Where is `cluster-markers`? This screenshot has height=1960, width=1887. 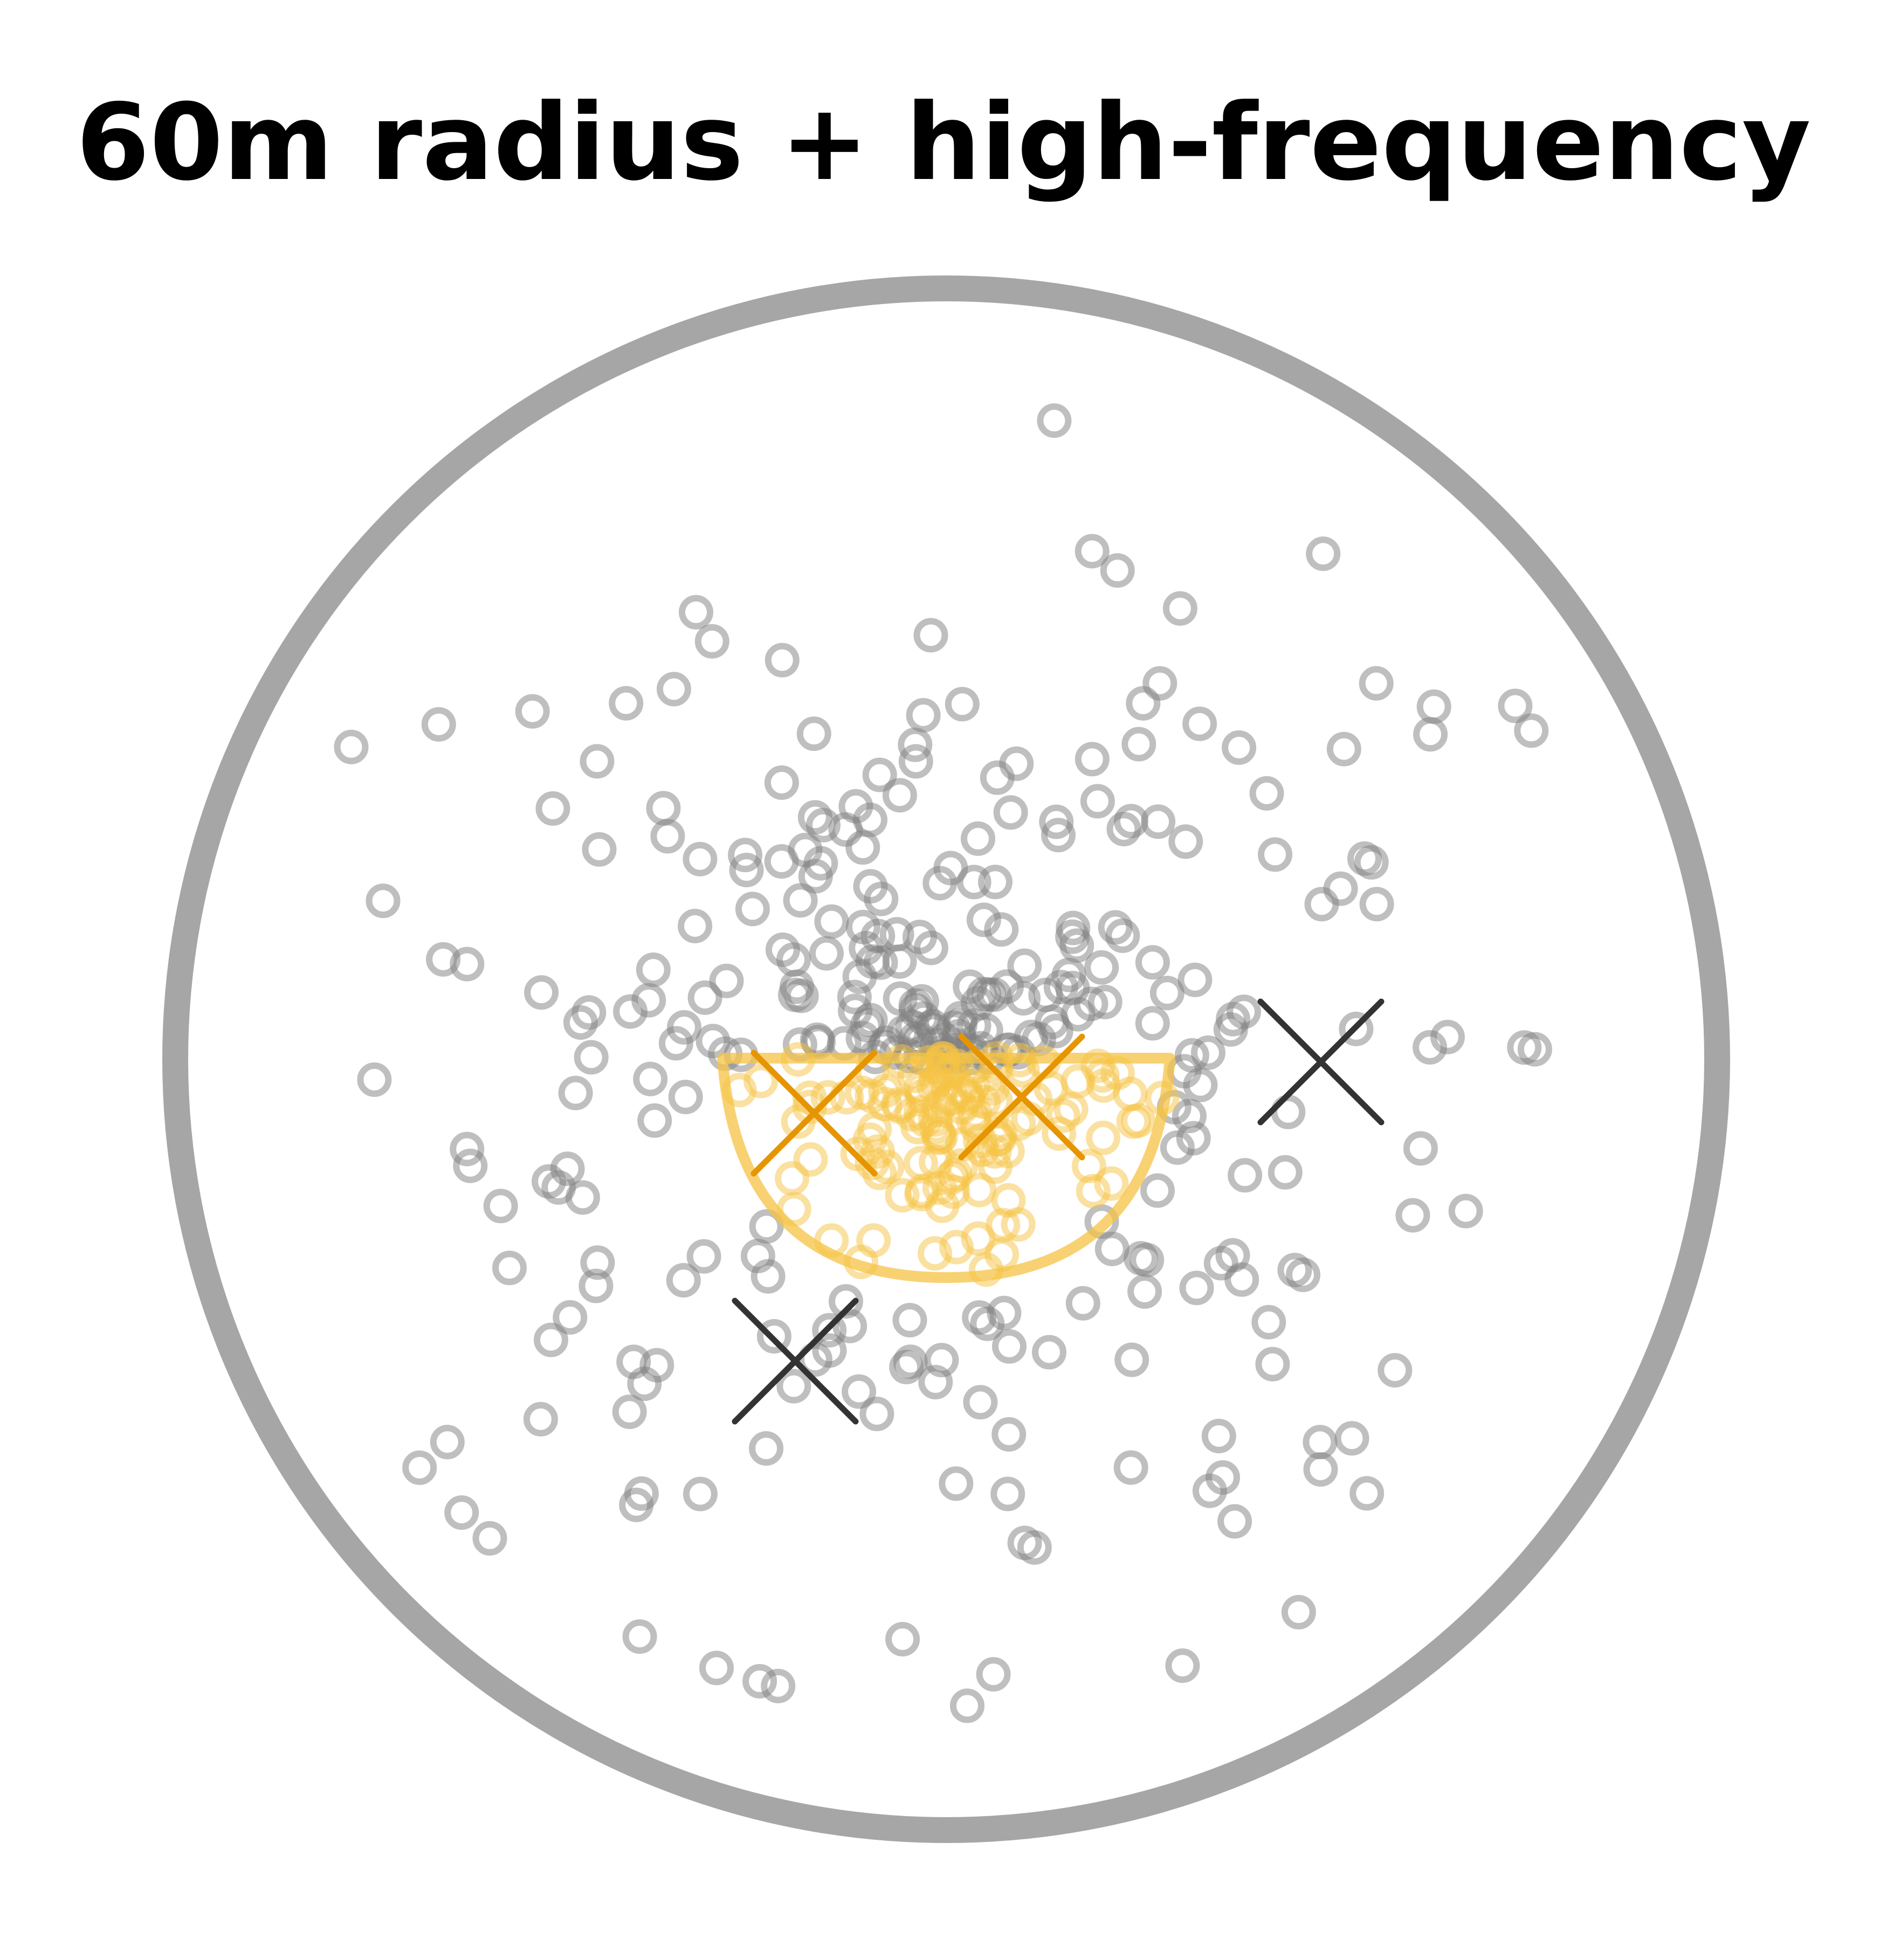
cluster-markers is located at coordinates (1058, 1212).